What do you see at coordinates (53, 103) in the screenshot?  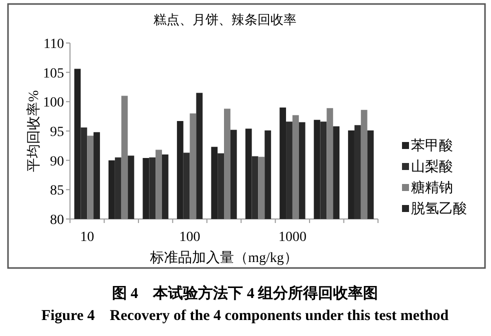 I see `y-tick-label: 100` at bounding box center [53, 103].